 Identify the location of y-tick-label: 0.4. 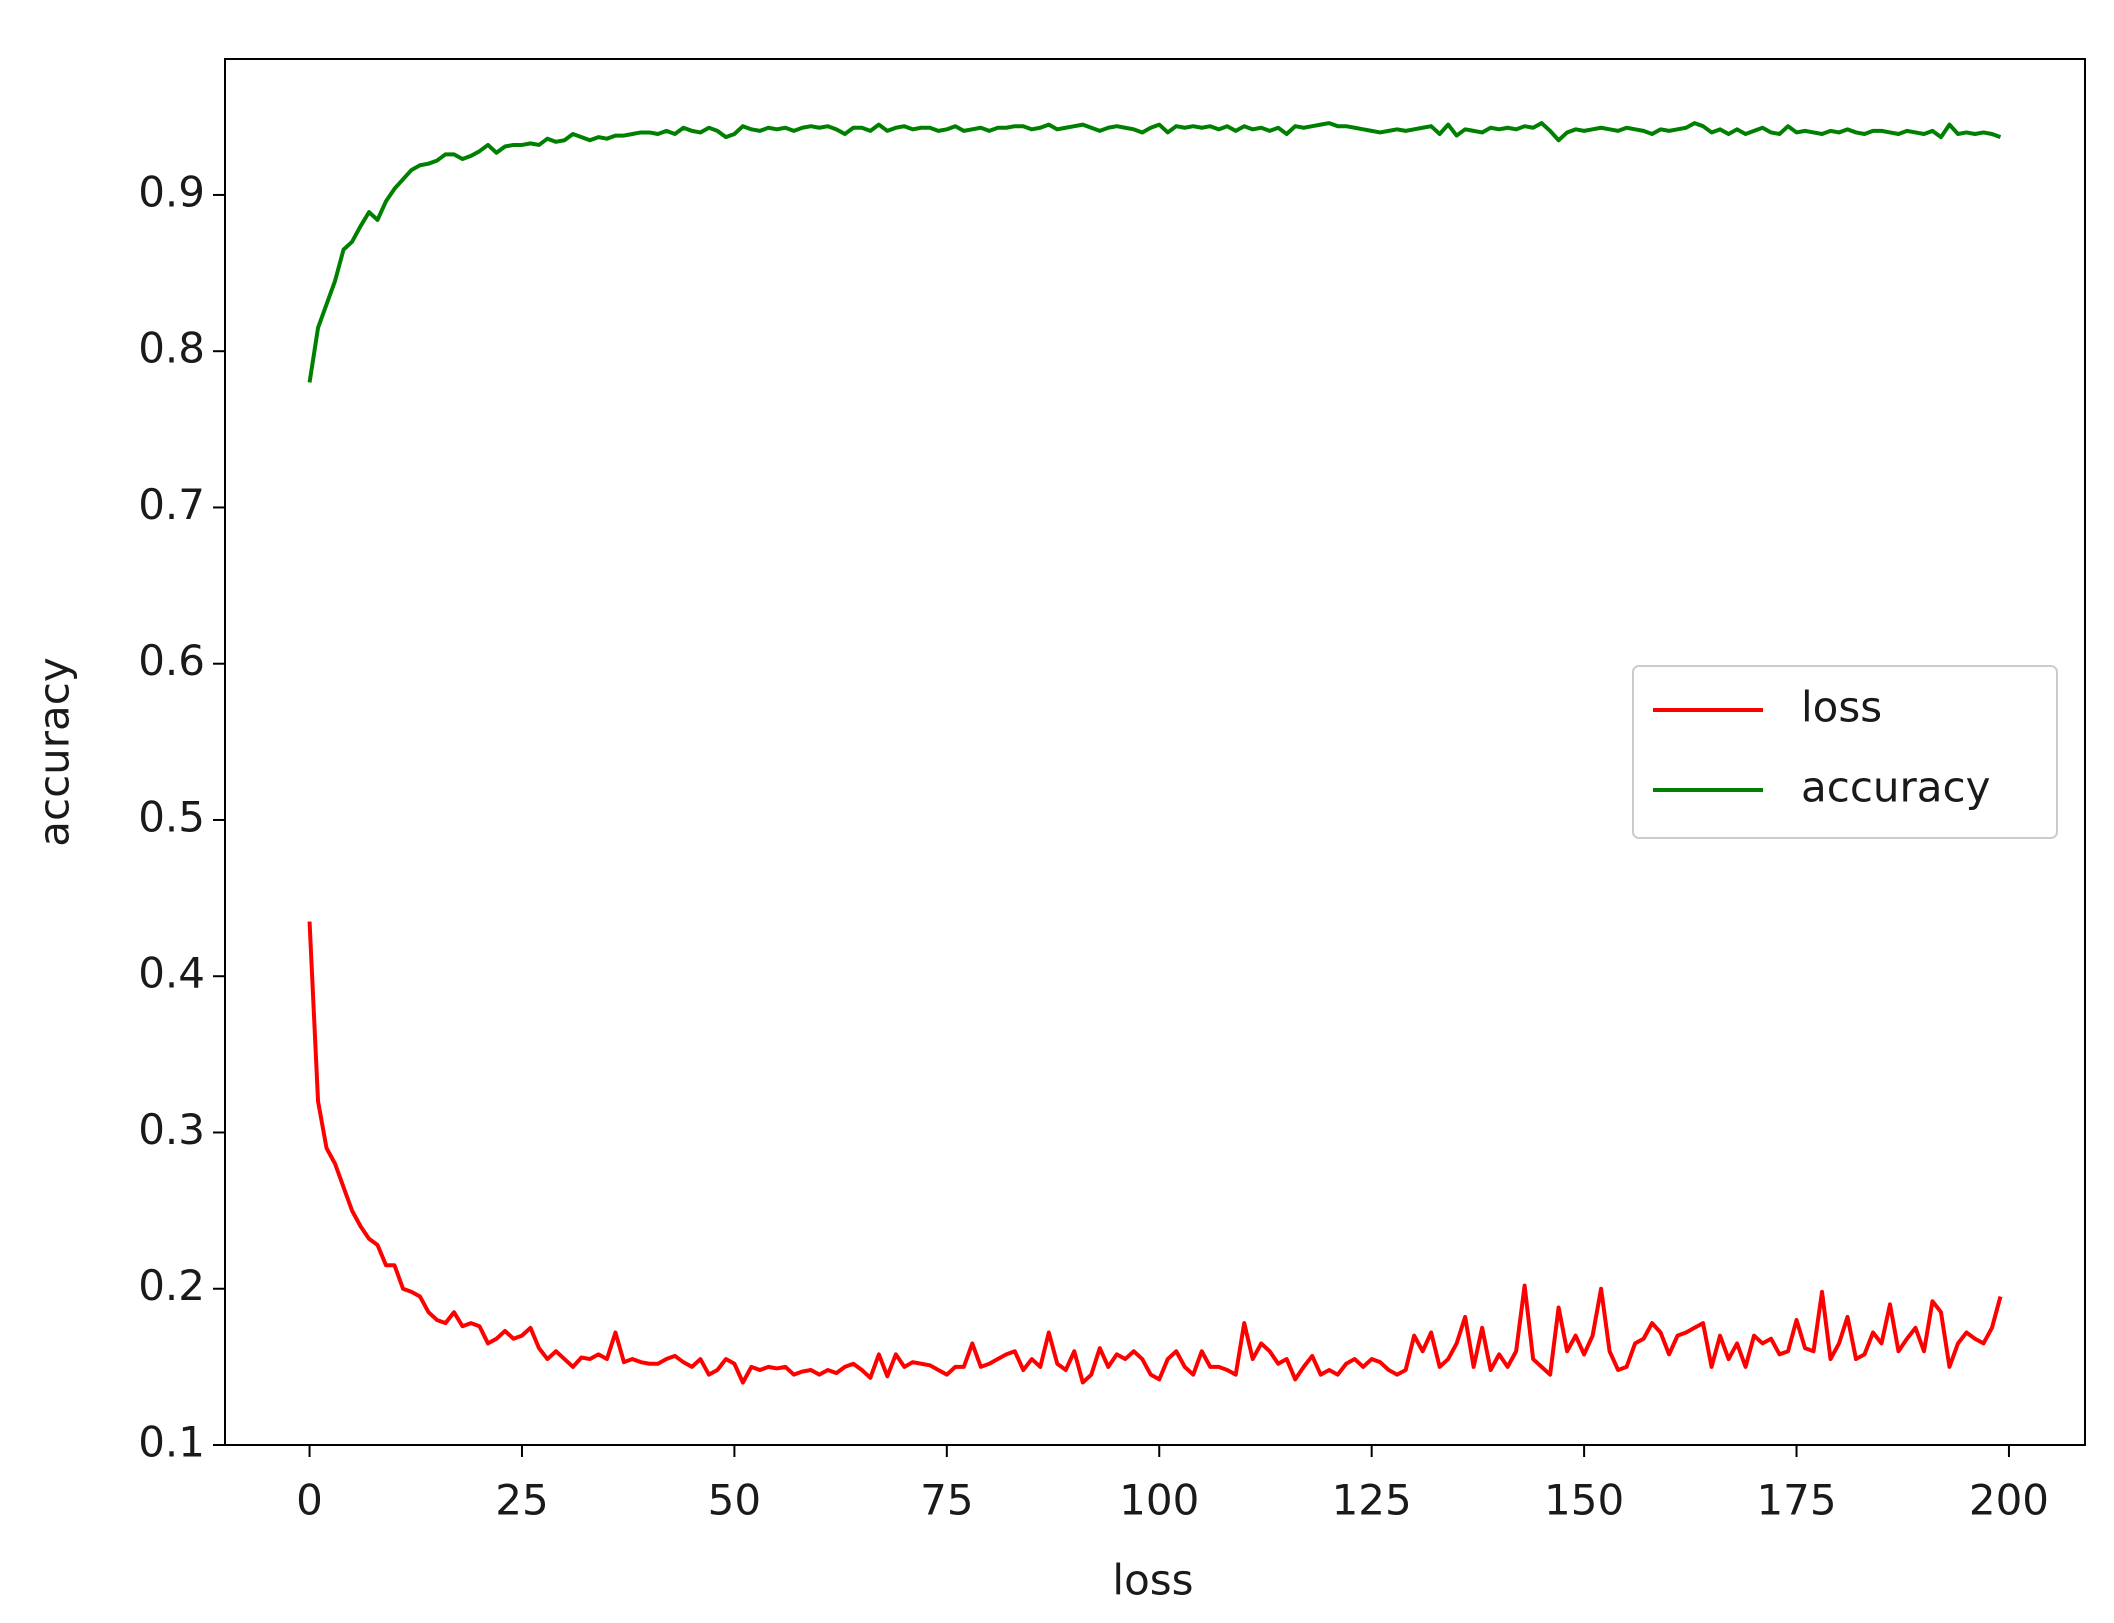
(171, 973).